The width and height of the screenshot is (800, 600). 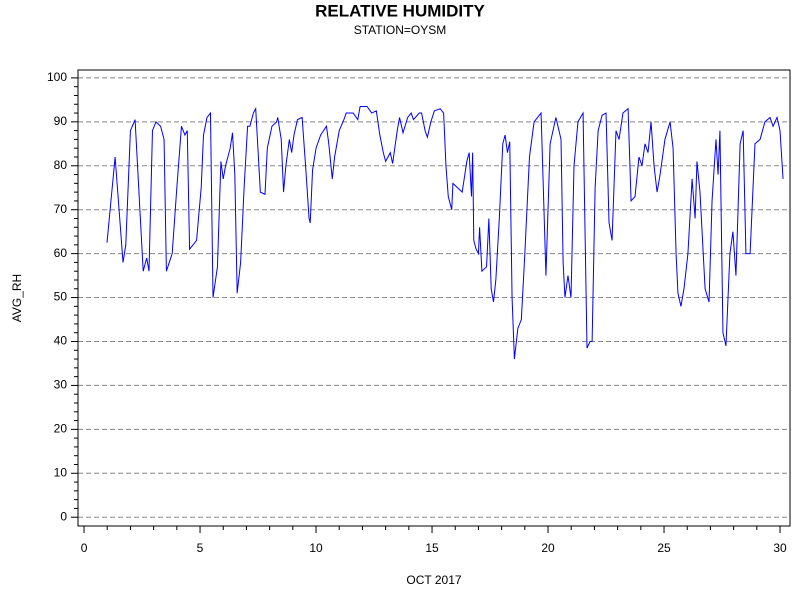 I want to click on x-tick-label: 20, so click(x=548, y=548).